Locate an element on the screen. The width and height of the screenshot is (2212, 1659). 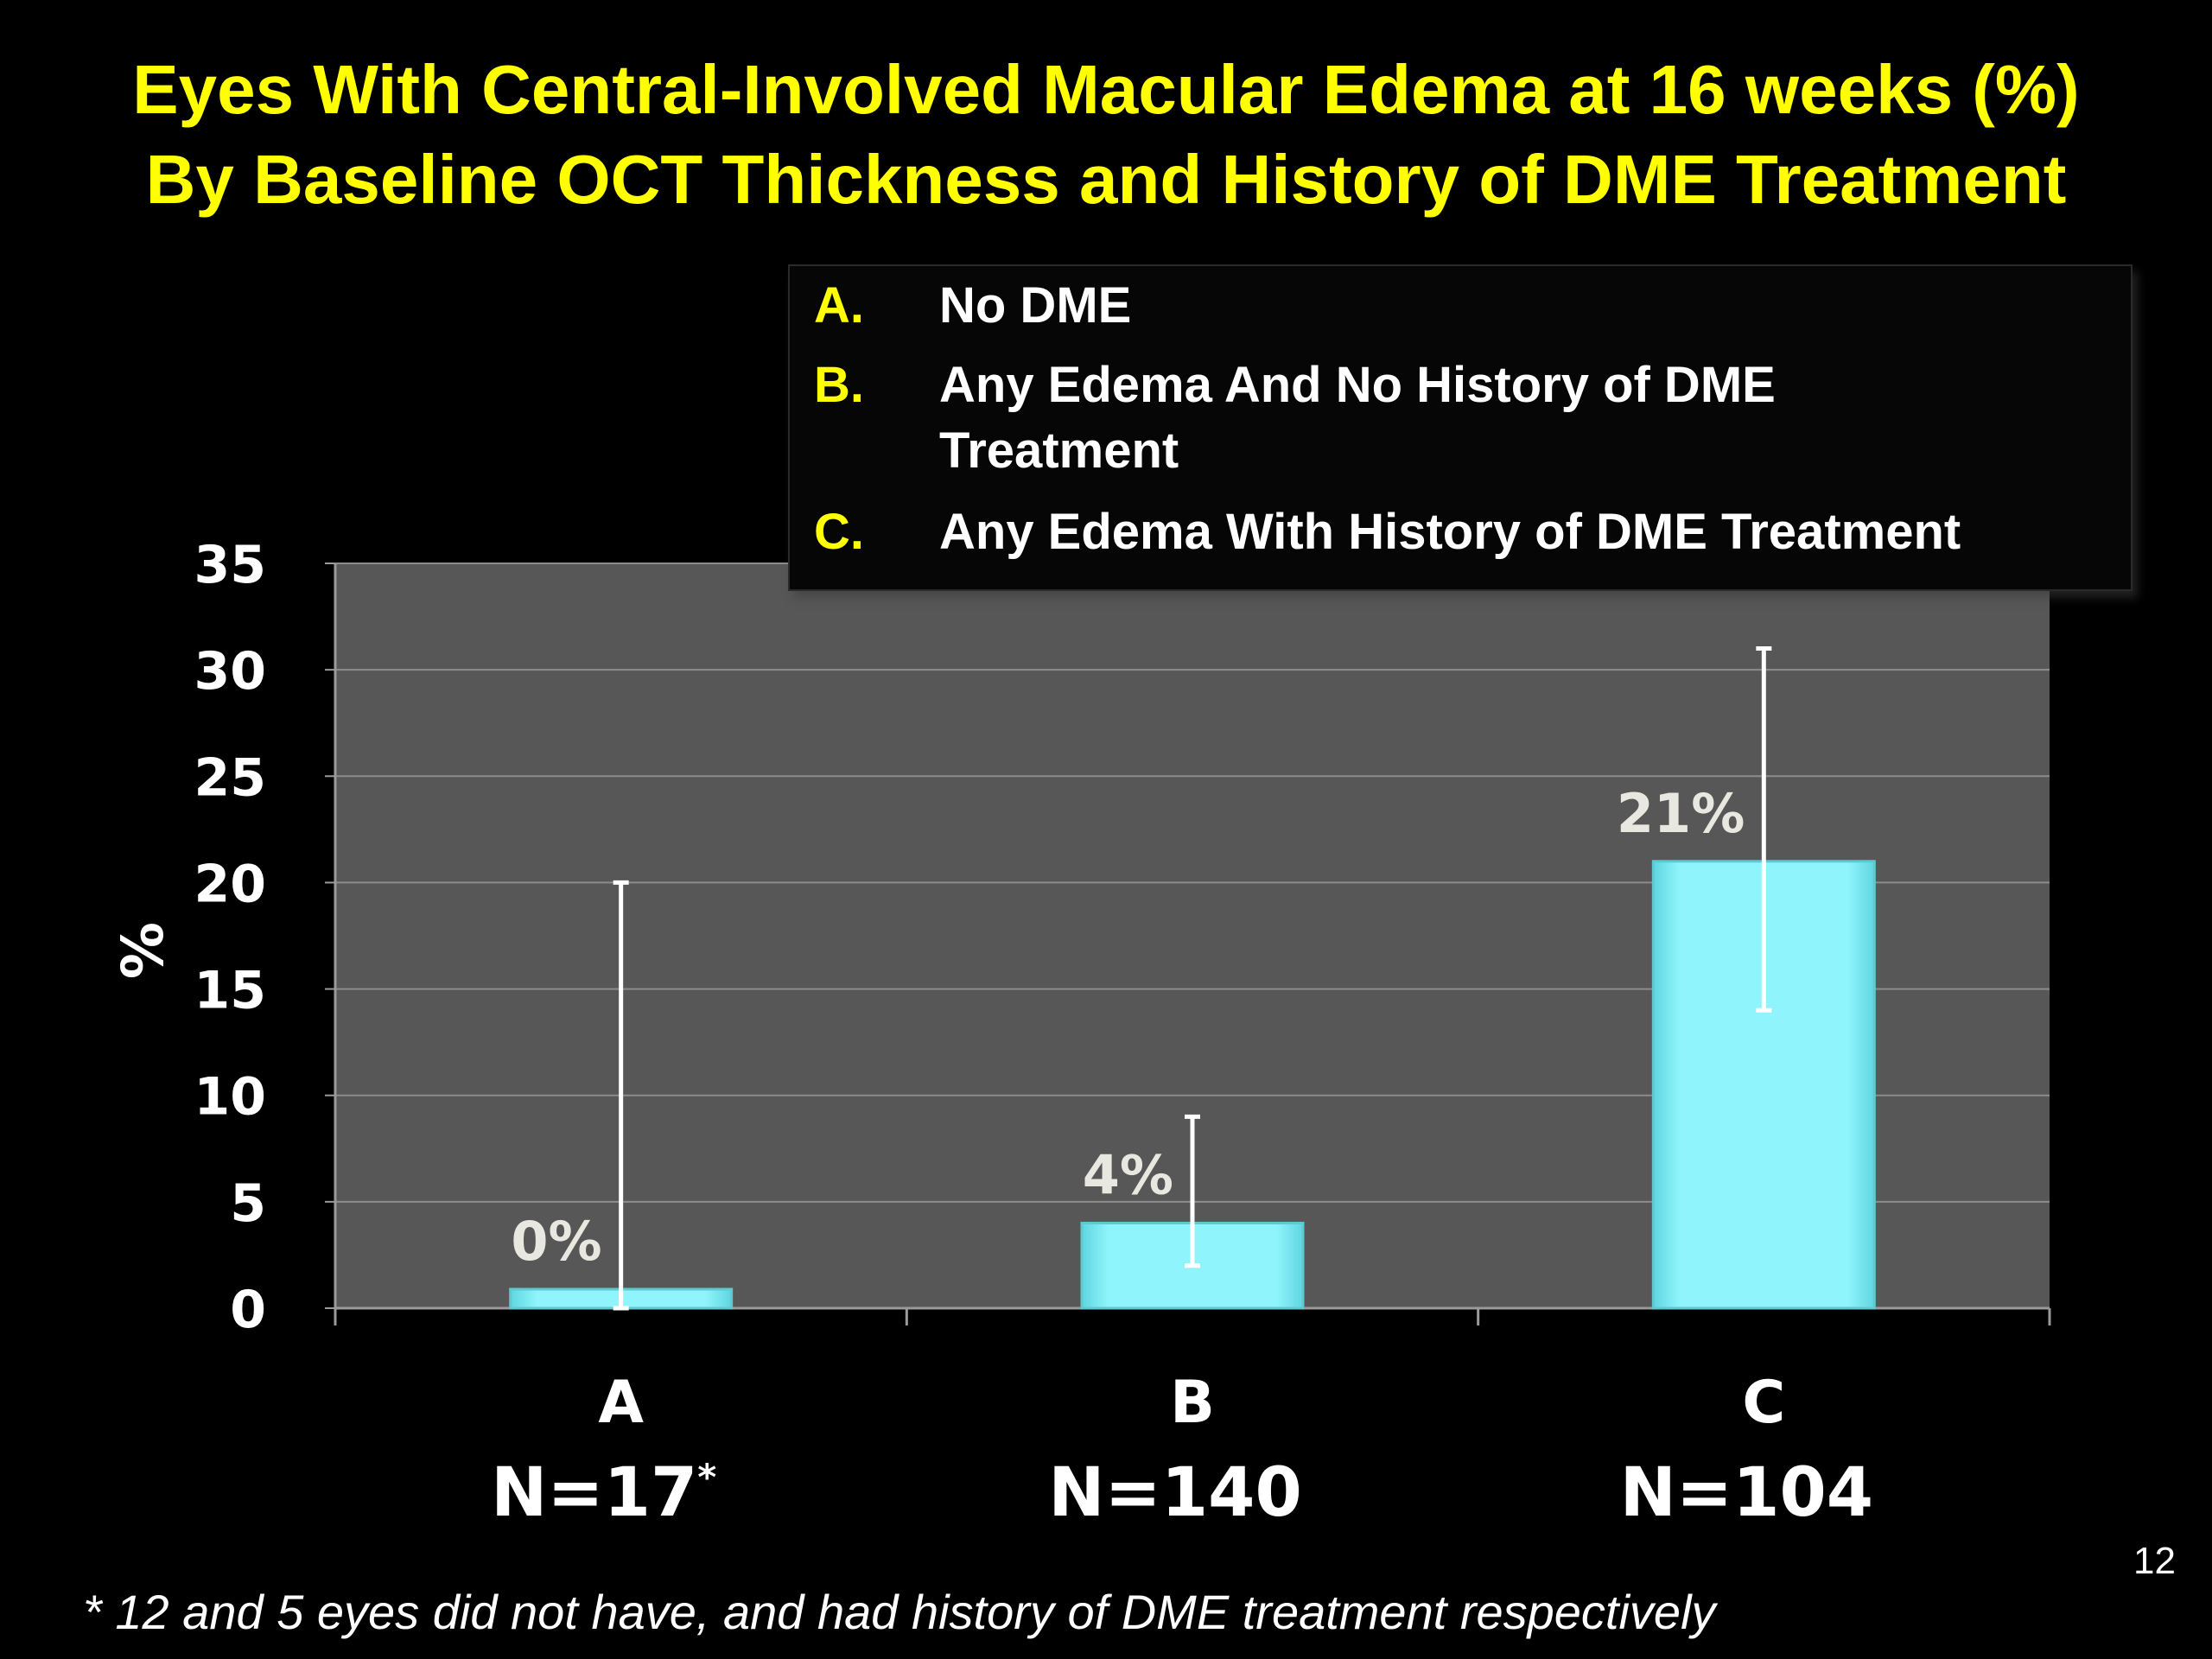
sample-size-label: N=104 is located at coordinates (1746, 1493).